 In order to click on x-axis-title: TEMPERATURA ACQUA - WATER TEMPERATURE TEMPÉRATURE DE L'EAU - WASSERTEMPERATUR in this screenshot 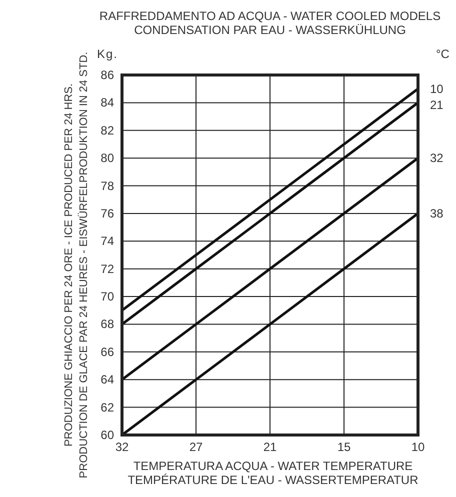, I will do `click(273, 473)`.